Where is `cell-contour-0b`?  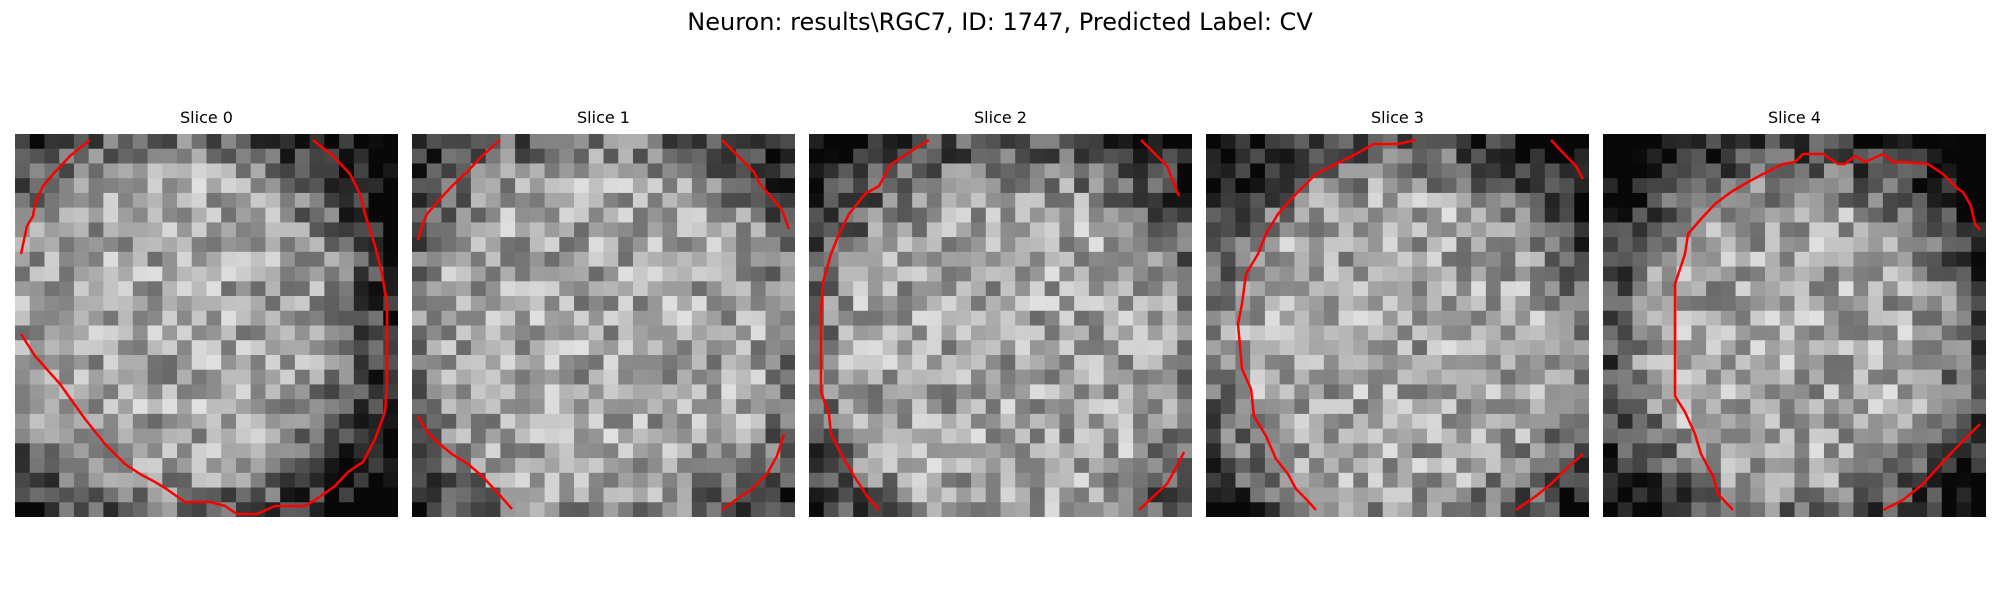
cell-contour-0b is located at coordinates (204, 327).